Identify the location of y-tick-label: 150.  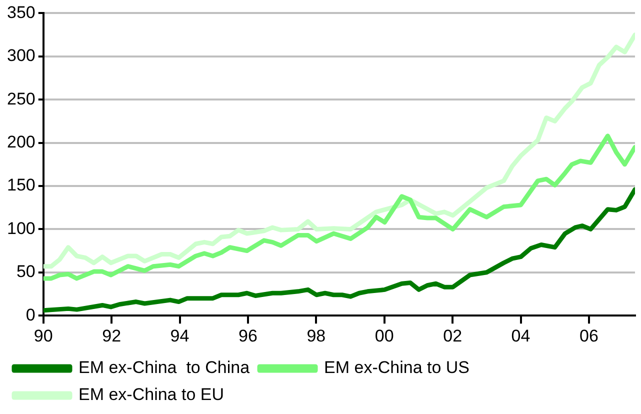
(21, 185).